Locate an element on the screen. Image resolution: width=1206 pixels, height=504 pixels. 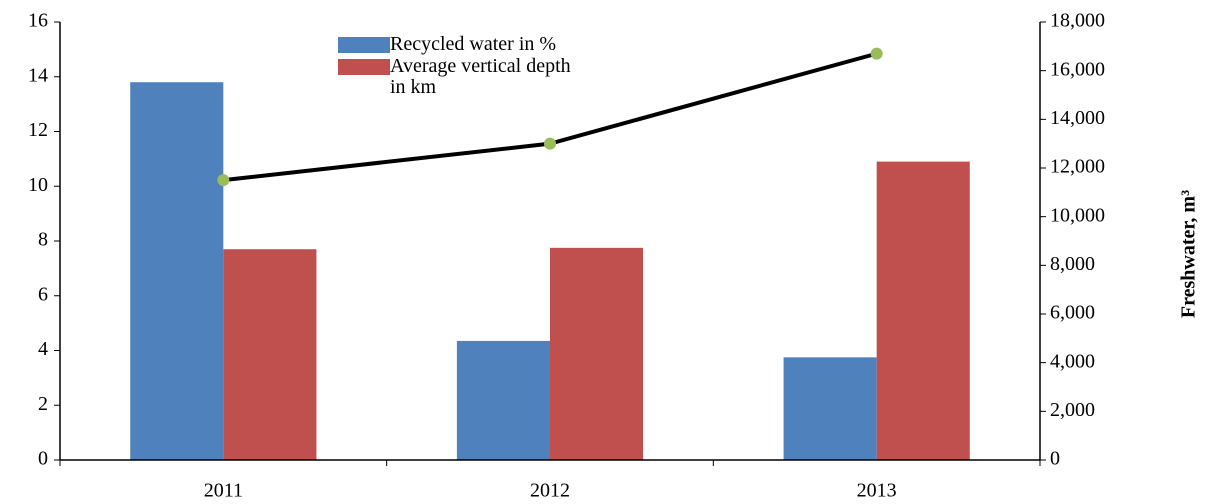
y2-tick-label: 16,000 is located at coordinates (1077, 69).